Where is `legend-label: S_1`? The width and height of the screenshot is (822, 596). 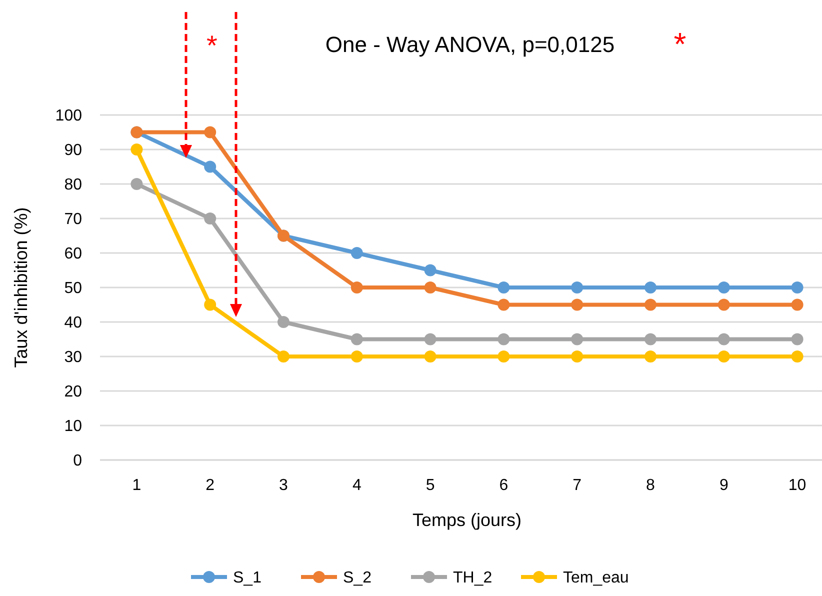 legend-label: S_1 is located at coordinates (247, 578).